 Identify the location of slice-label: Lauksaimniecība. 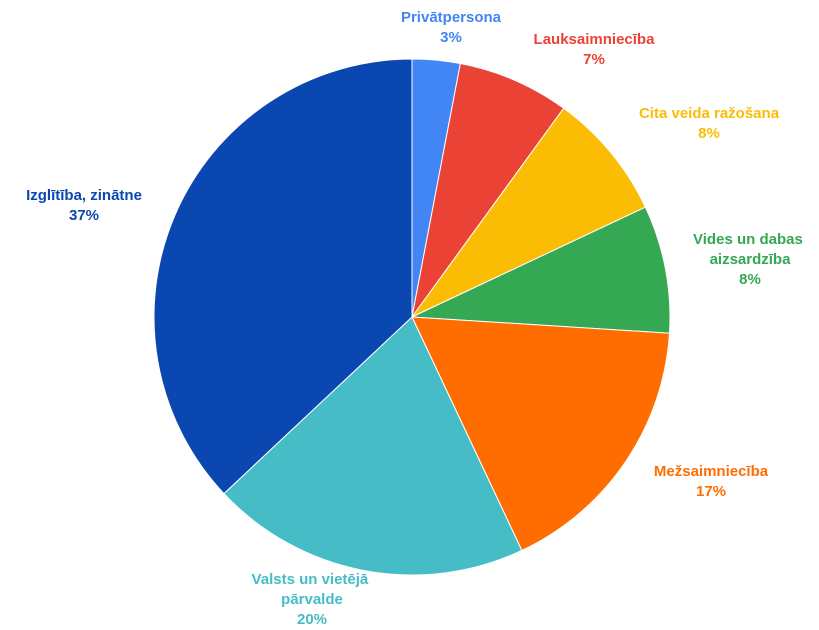
(595, 39).